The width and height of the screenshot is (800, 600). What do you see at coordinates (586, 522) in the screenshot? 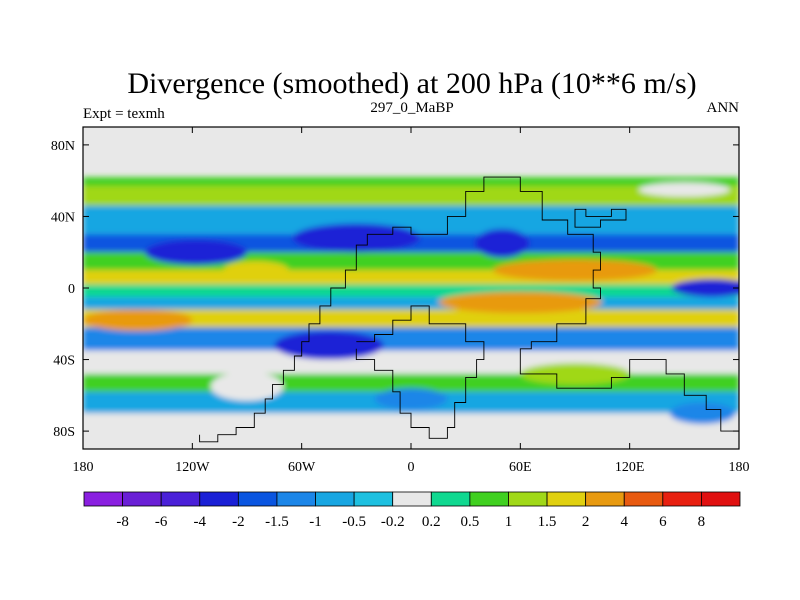
I see `colorbar-label-12: 2` at bounding box center [586, 522].